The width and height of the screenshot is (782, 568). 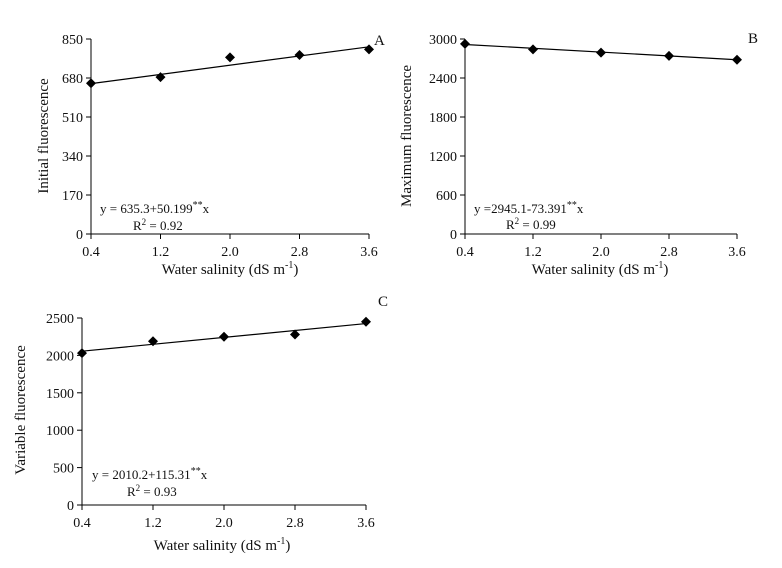 I want to click on r-squared-label: R2 = 0.93, so click(x=152, y=491).